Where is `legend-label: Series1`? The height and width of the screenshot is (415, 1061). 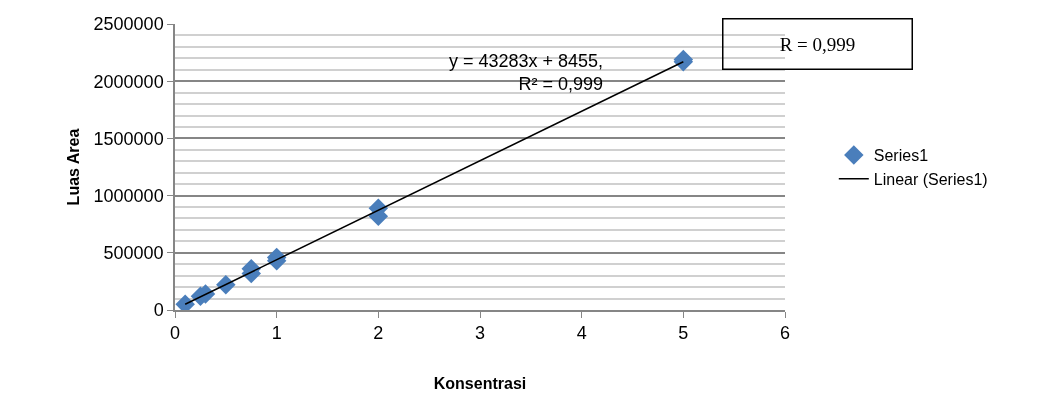
legend-label: Series1 is located at coordinates (901, 156).